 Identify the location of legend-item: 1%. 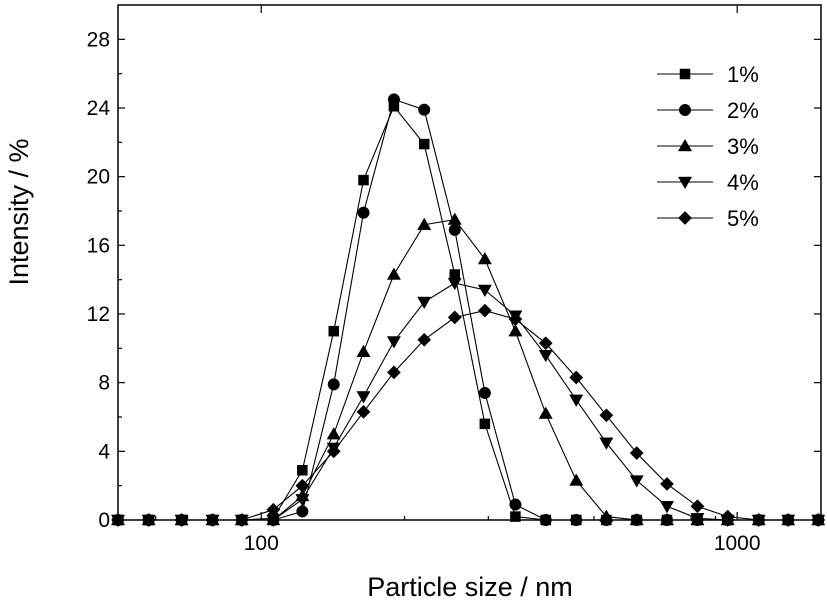
(708, 74).